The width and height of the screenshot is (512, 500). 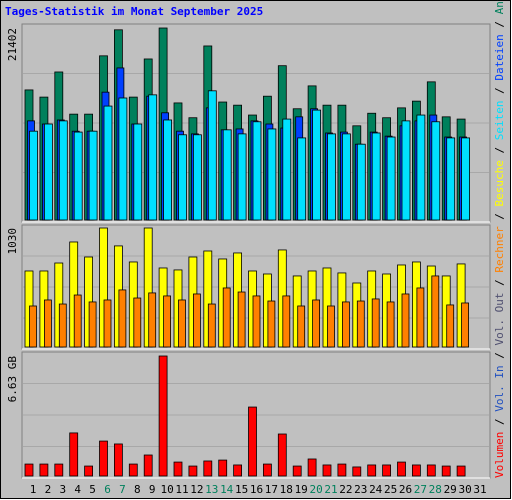 What do you see at coordinates (241, 489) in the screenshot?
I see `x-tick-label: 15` at bounding box center [241, 489].